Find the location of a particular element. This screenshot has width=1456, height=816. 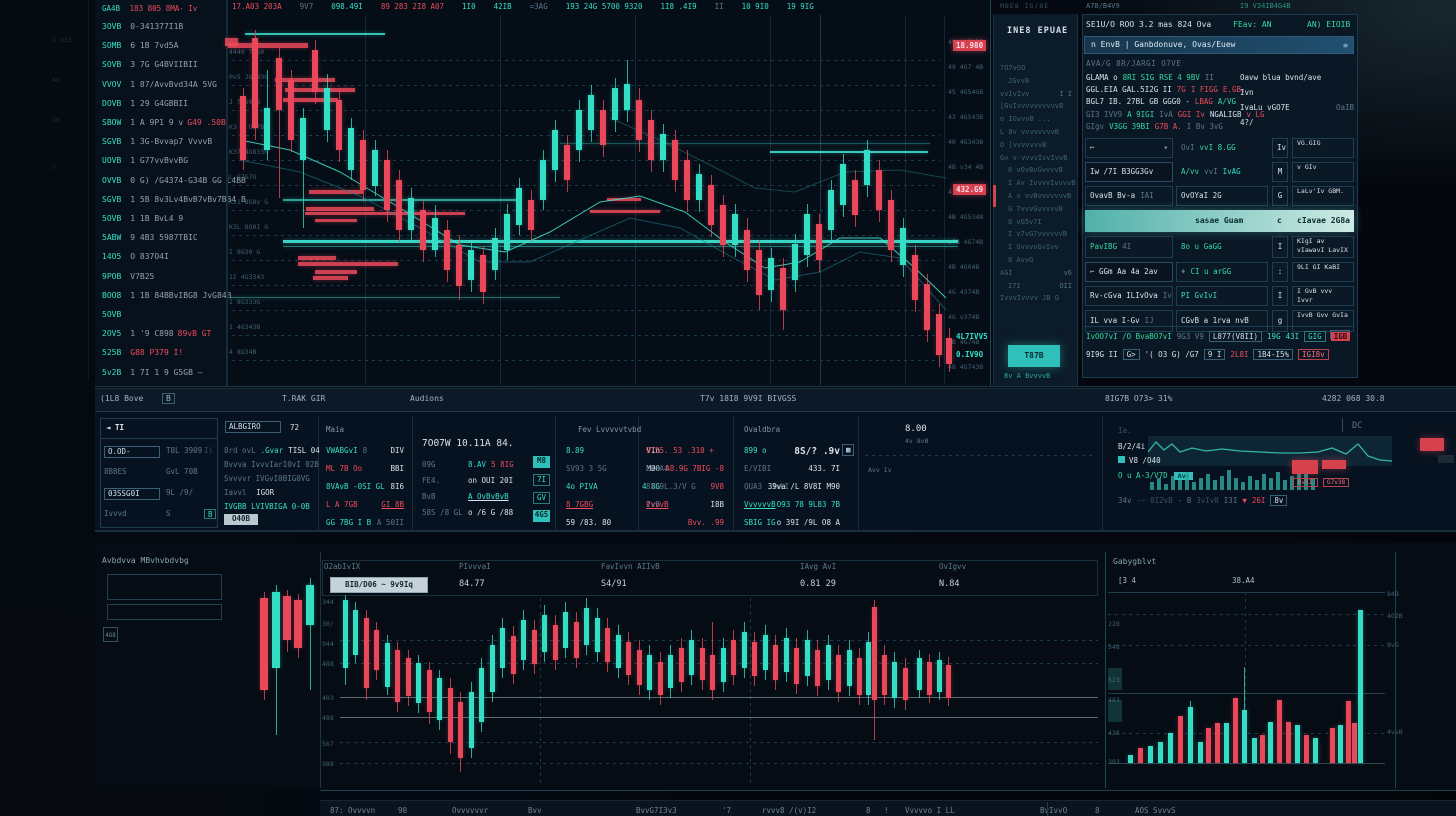

indicator-item: 8 vOvBvGvvvvB is located at coordinates (1035, 170).